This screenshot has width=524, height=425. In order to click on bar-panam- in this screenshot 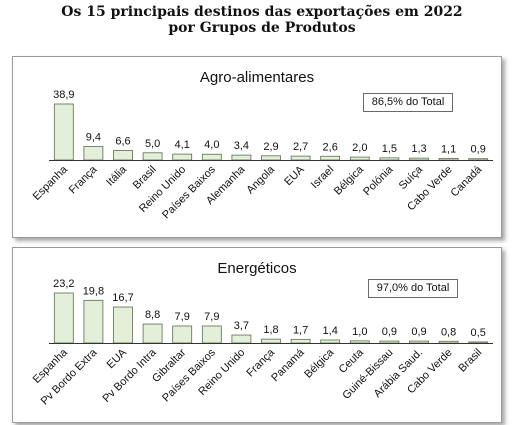, I will do `click(300, 341)`.